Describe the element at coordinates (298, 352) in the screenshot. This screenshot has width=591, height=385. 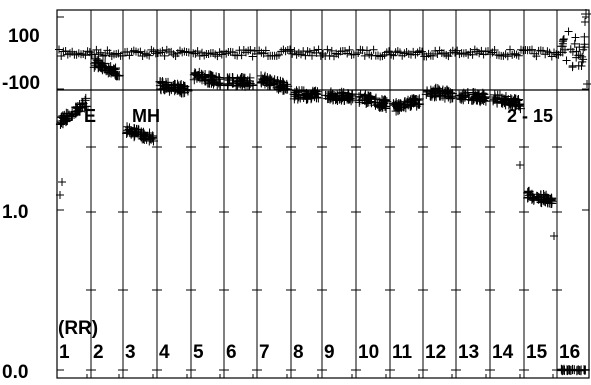
I see `band-label-8: 8` at that location.